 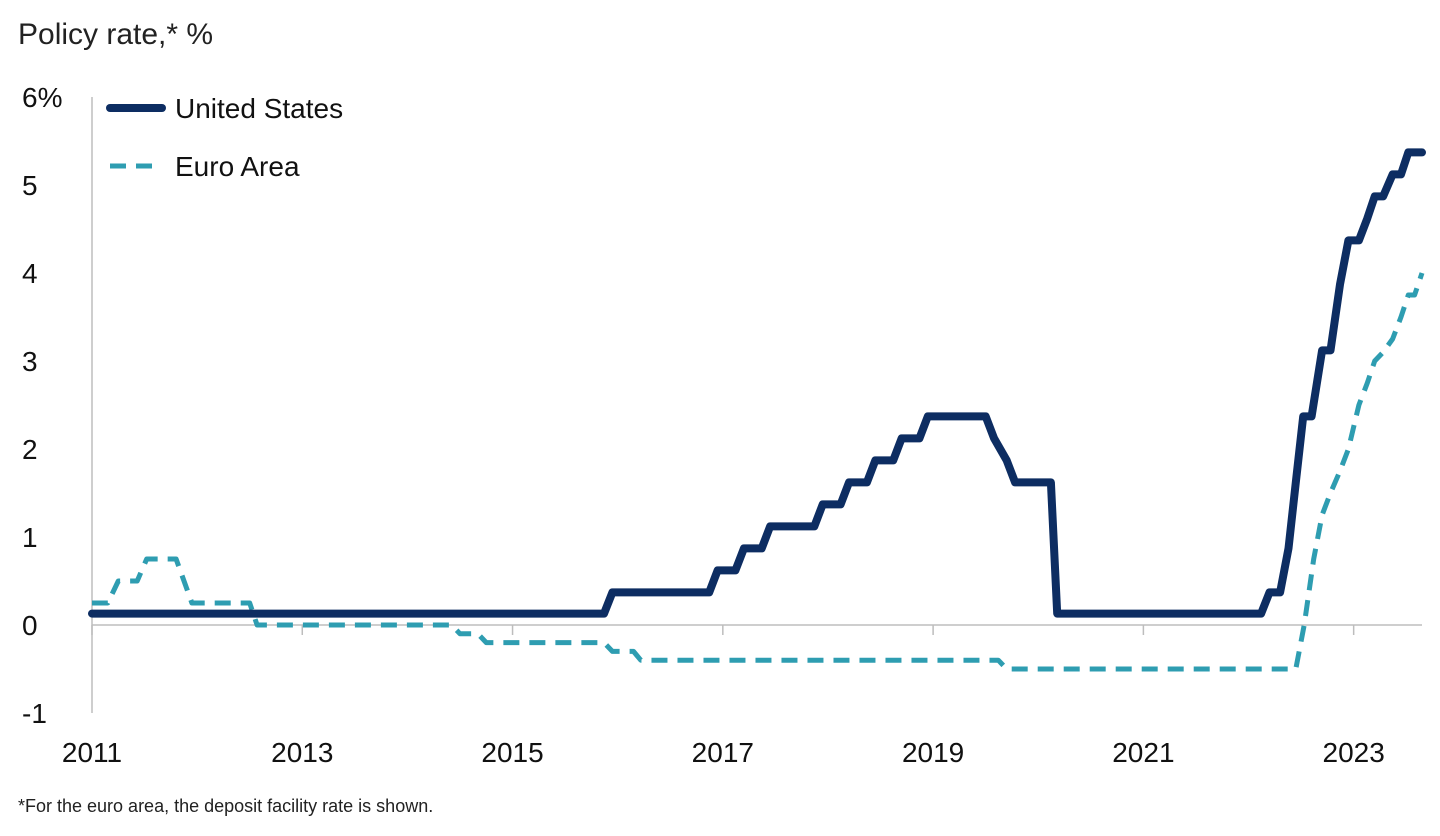 What do you see at coordinates (512, 752) in the screenshot?
I see `x-tick-label: 2015` at bounding box center [512, 752].